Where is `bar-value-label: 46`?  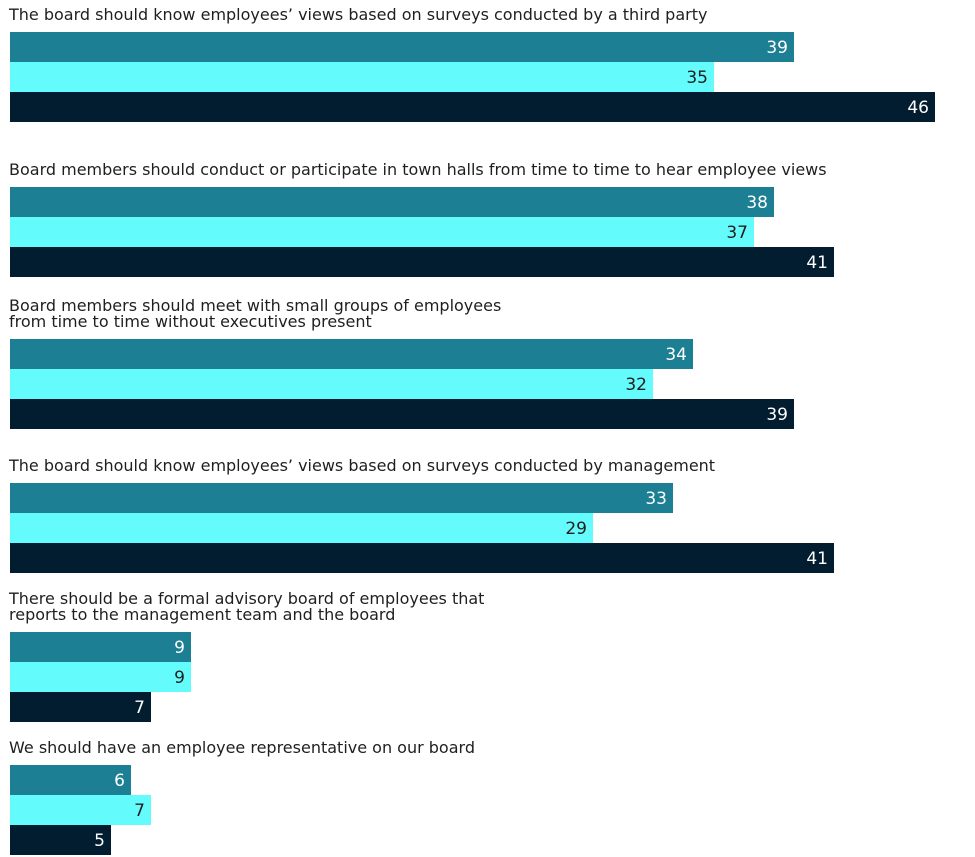 bar-value-label: 46 is located at coordinates (918, 107).